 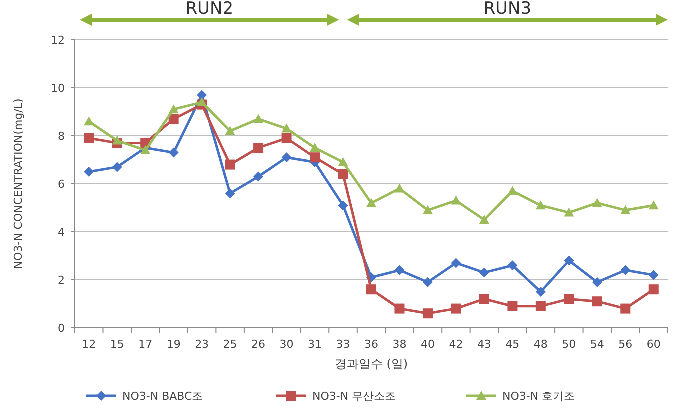 What do you see at coordinates (61, 280) in the screenshot?
I see `y-tick-label: 2` at bounding box center [61, 280].